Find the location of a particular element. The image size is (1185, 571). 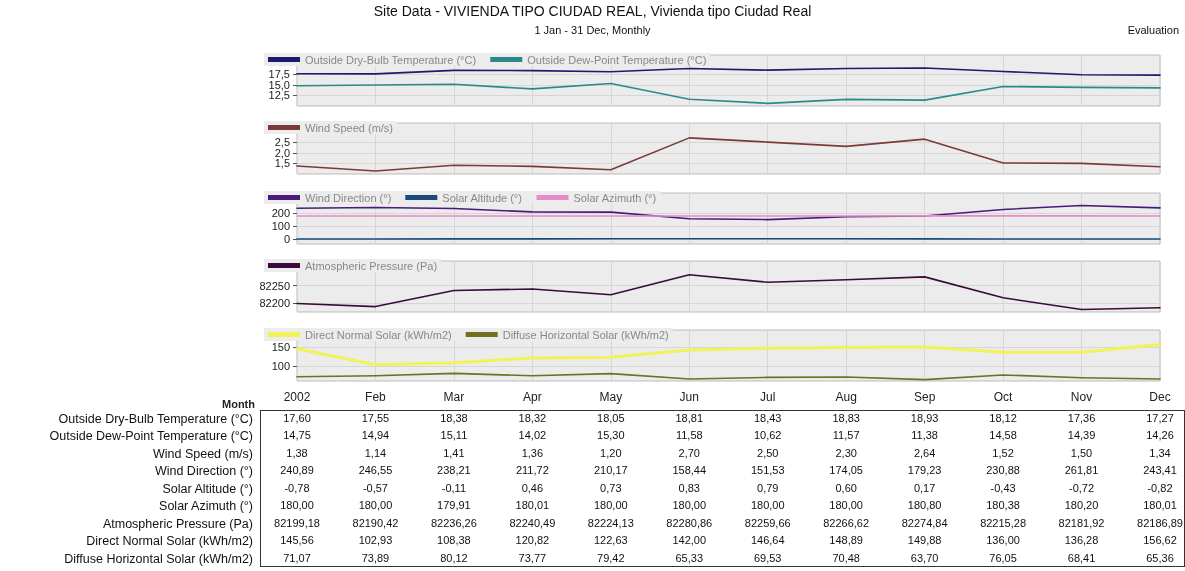

data-label: 151,53 is located at coordinates (767, 470).